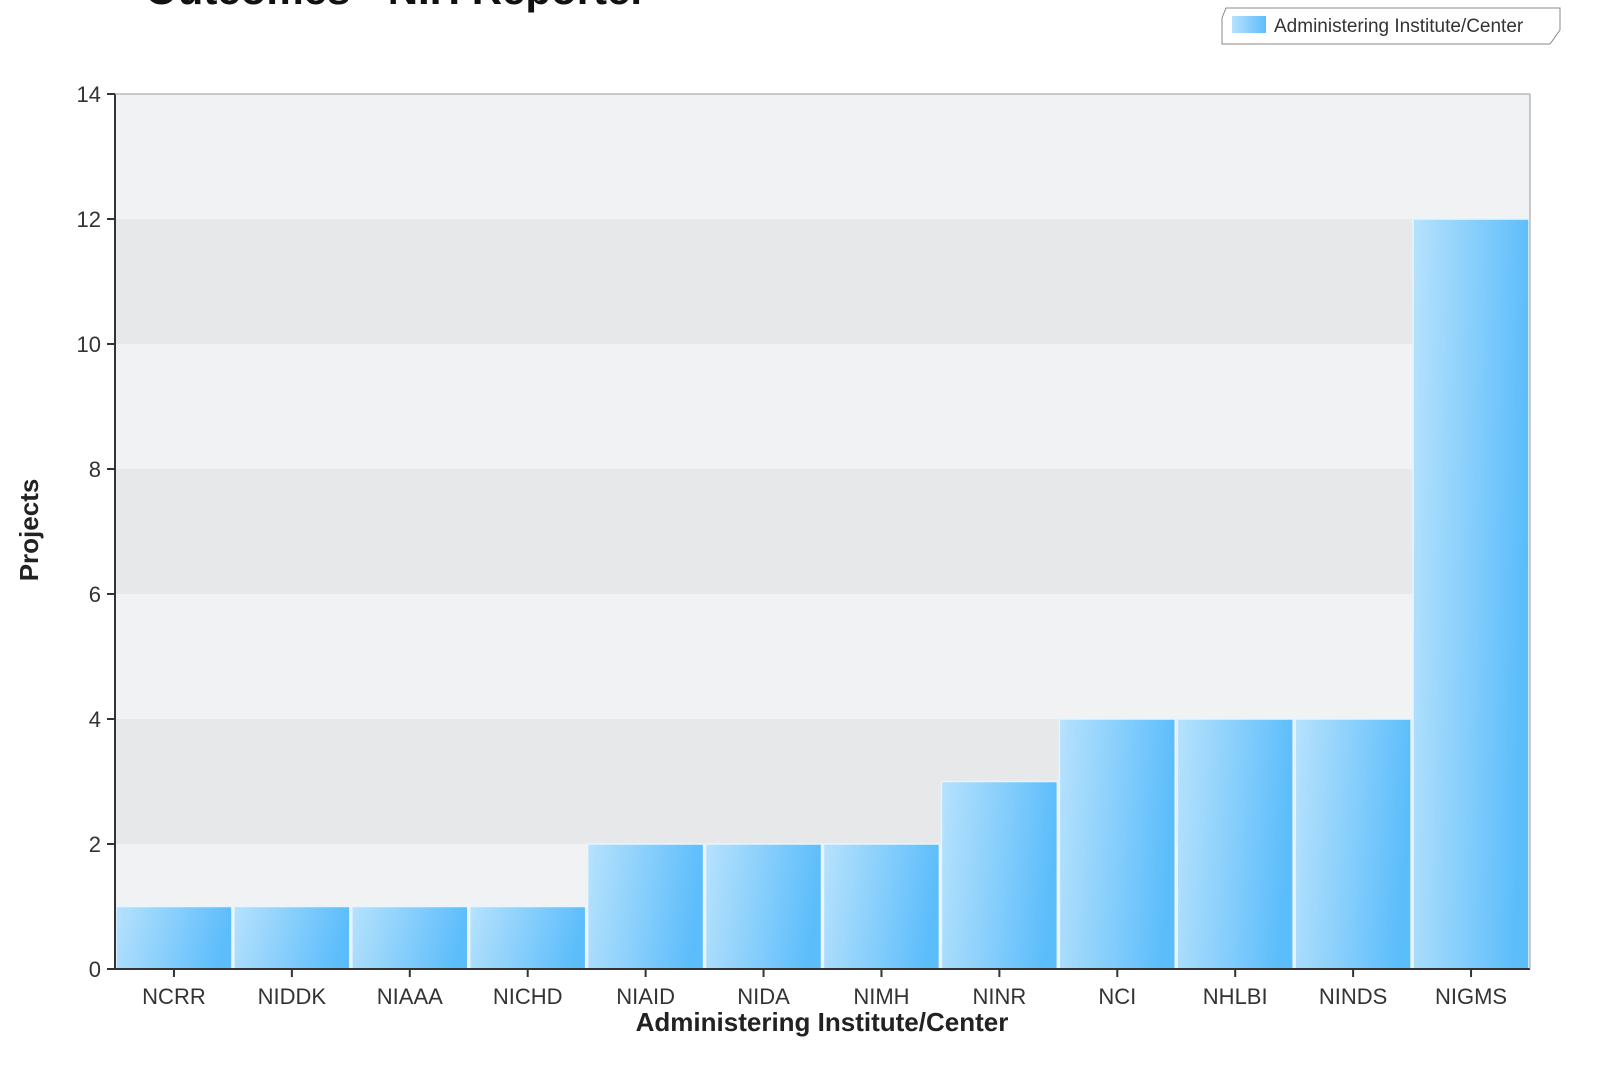 Image resolution: width=1623 pixels, height=1075 pixels. I want to click on x-tick-label: NICHD, so click(528, 996).